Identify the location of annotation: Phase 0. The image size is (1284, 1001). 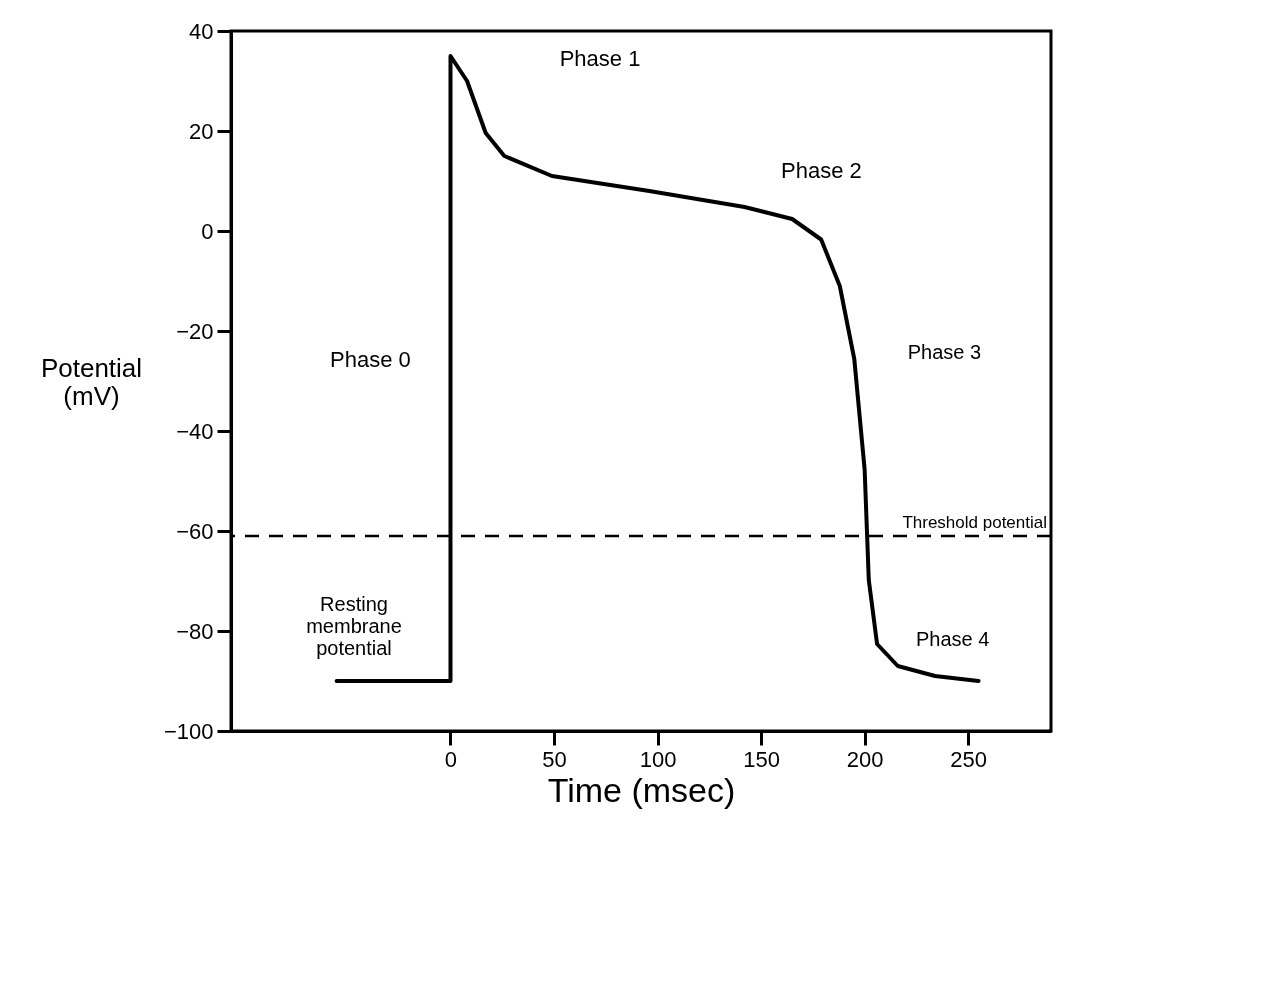
(370, 359).